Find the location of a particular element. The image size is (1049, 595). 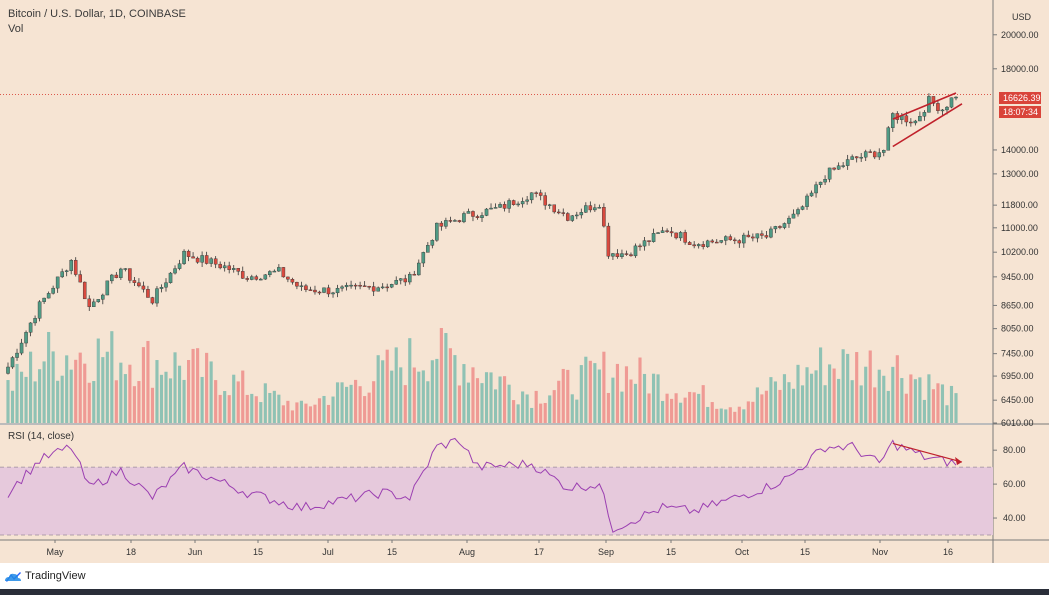

wedge-lower-line is located at coordinates (927, 125).